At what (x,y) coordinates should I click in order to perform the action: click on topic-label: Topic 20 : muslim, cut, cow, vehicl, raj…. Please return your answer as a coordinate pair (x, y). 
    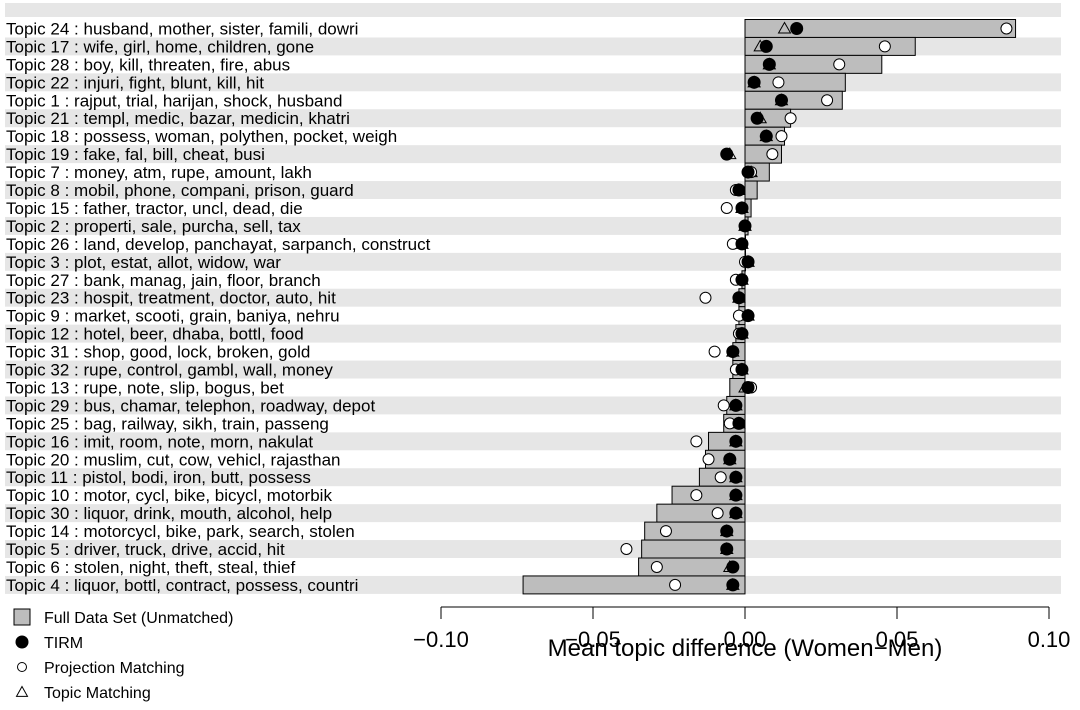
    Looking at the image, I should click on (173, 459).